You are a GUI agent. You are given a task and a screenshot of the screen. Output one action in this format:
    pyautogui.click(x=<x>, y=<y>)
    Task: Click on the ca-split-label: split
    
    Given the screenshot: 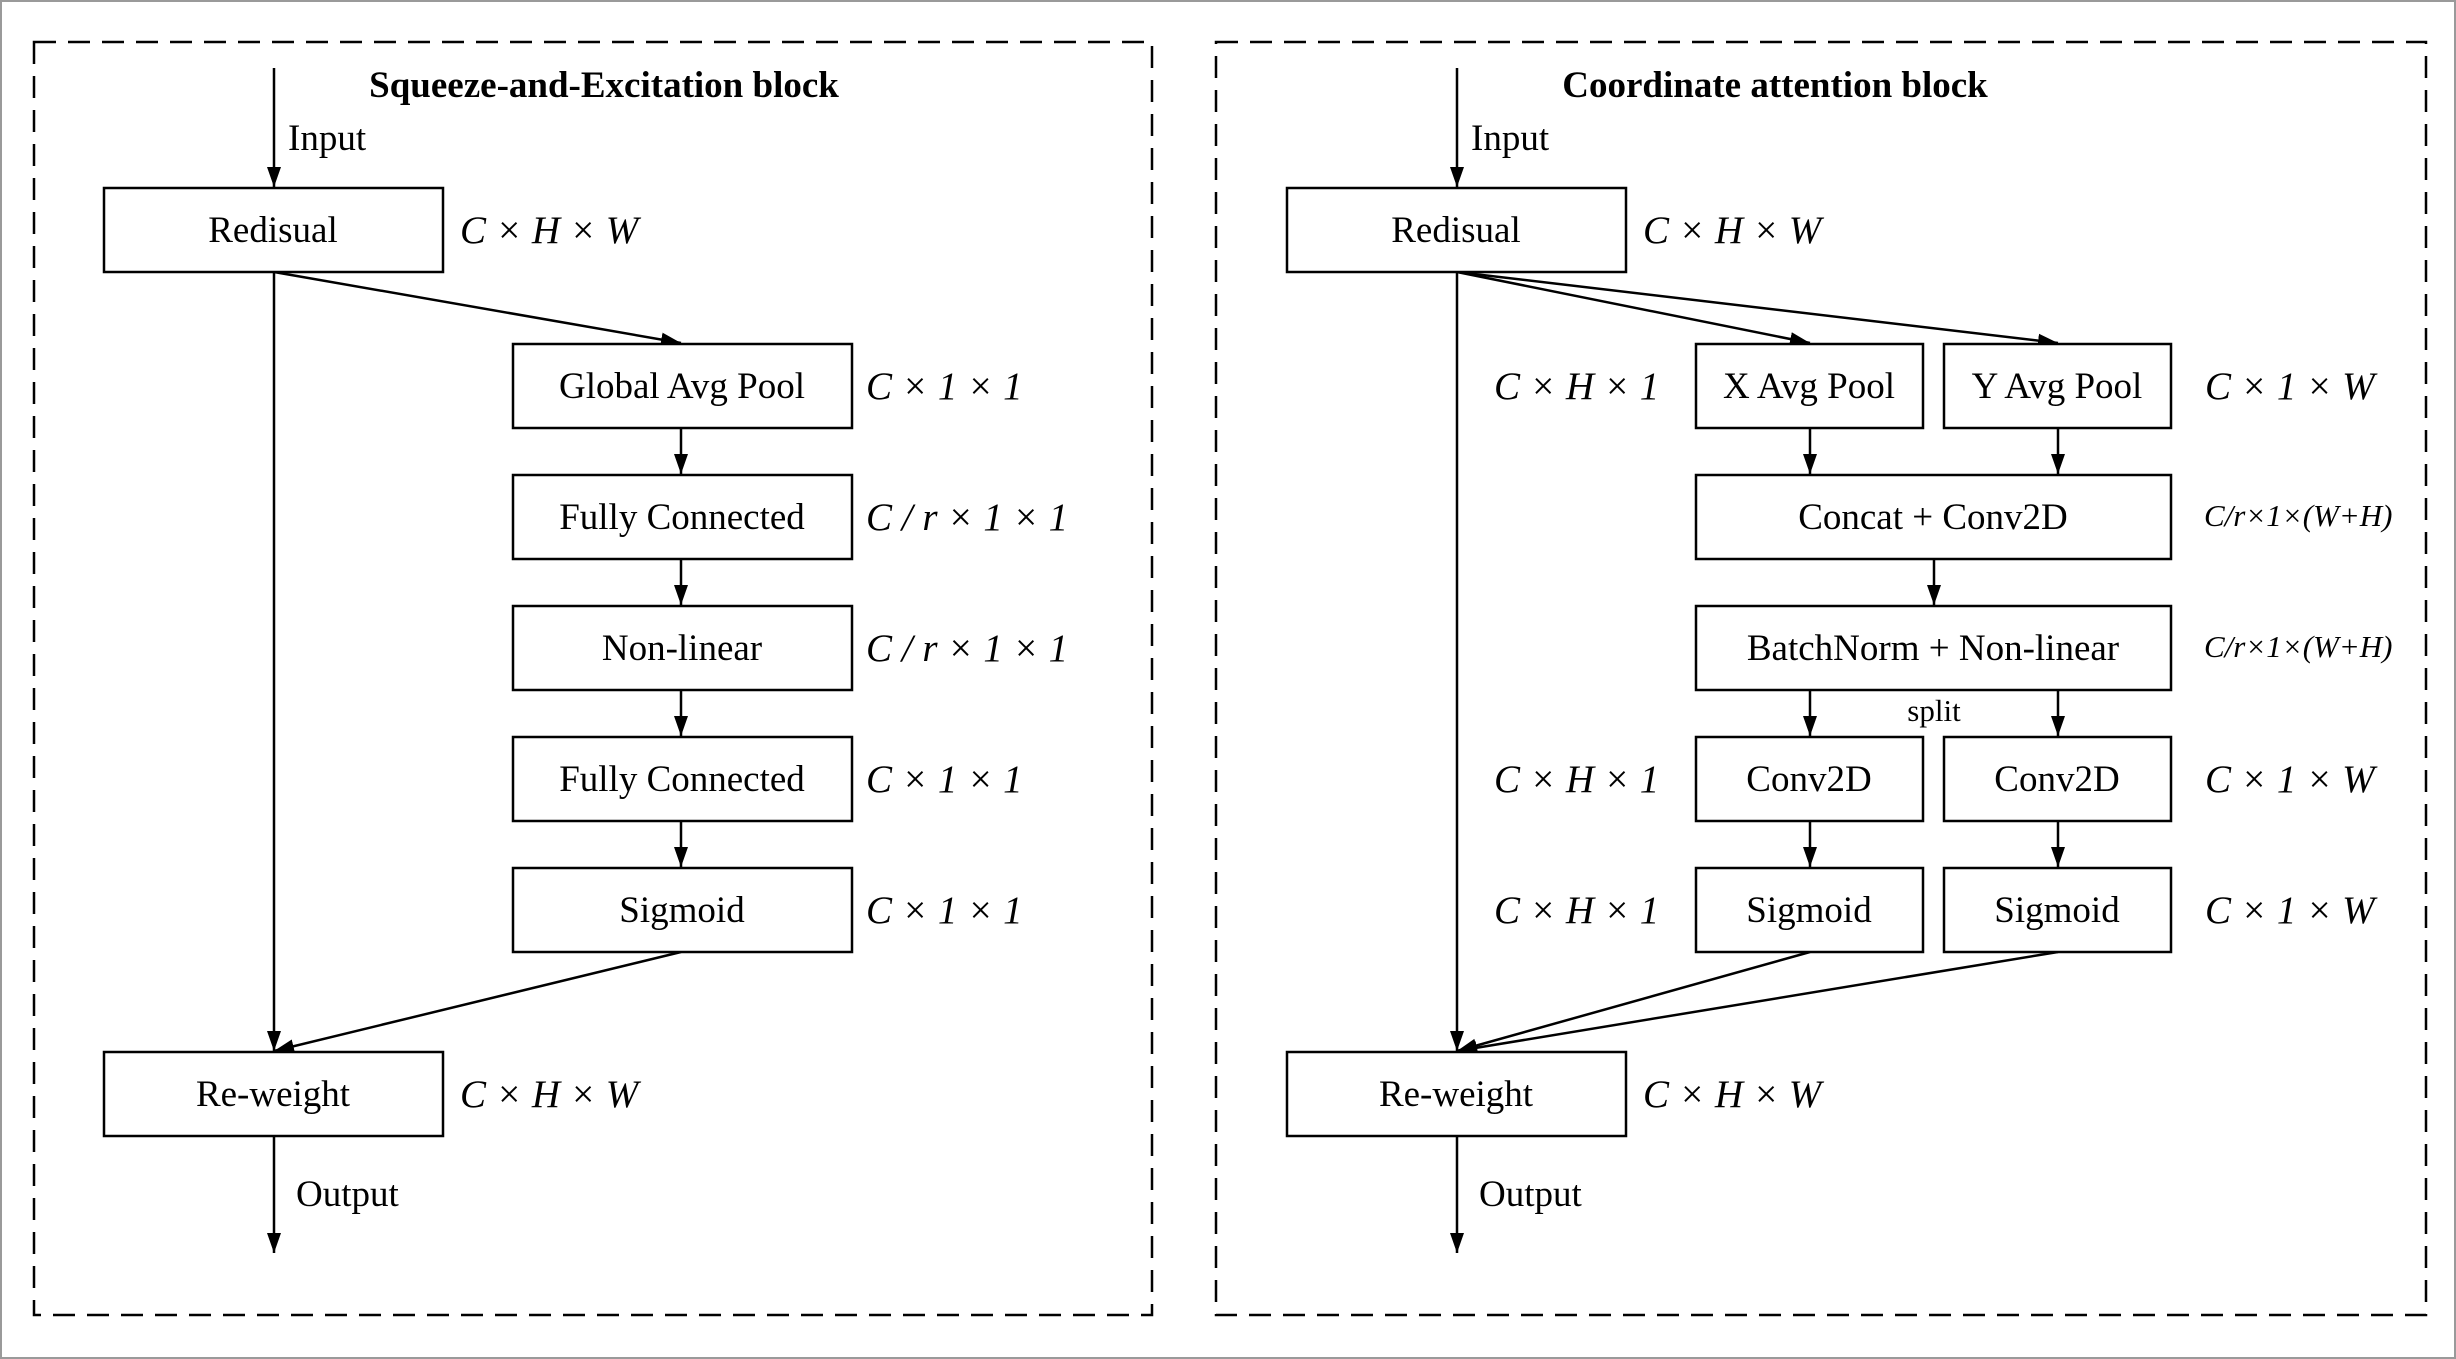 What is the action you would take?
    pyautogui.click(x=1934, y=710)
    